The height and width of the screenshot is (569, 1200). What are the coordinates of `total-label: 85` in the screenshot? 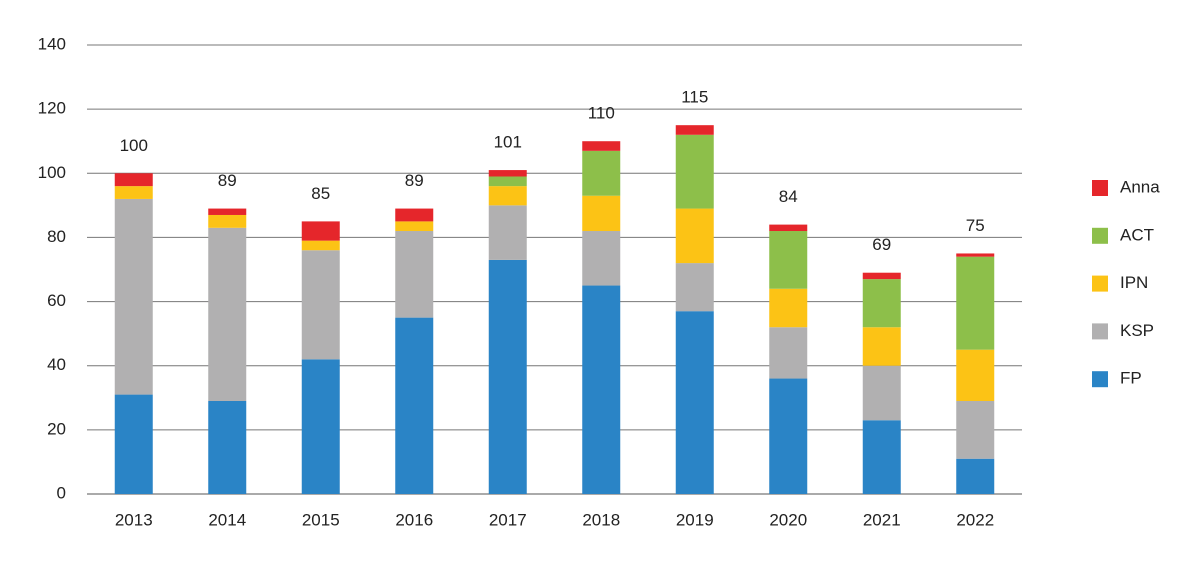 It's located at (320, 193).